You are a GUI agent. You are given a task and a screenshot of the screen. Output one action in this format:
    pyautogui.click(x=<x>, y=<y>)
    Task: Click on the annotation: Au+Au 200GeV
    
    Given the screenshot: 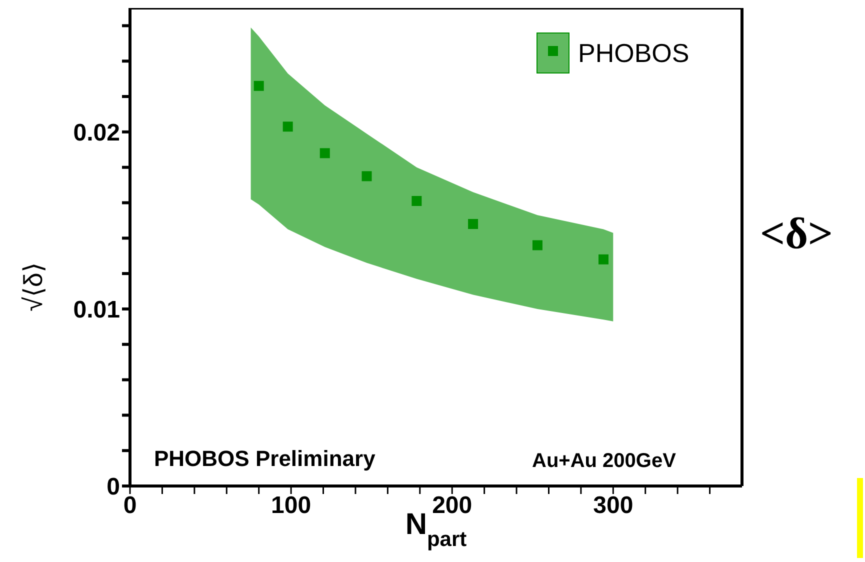 What is the action you would take?
    pyautogui.click(x=604, y=461)
    